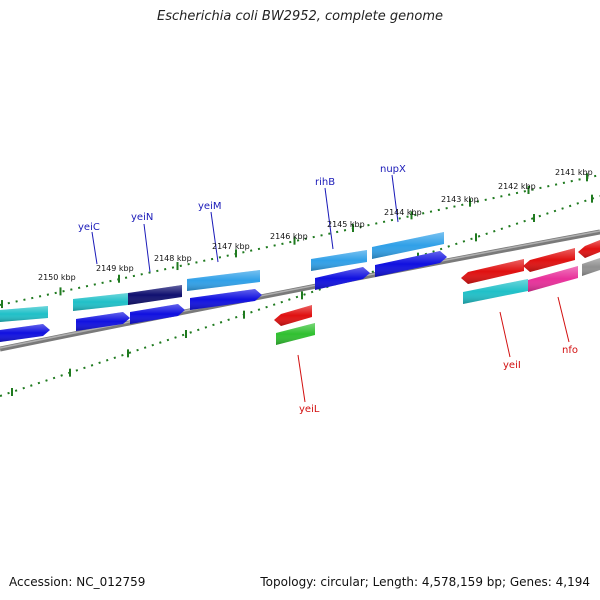  I want to click on gene-label-rihB: rihB, so click(325, 182).